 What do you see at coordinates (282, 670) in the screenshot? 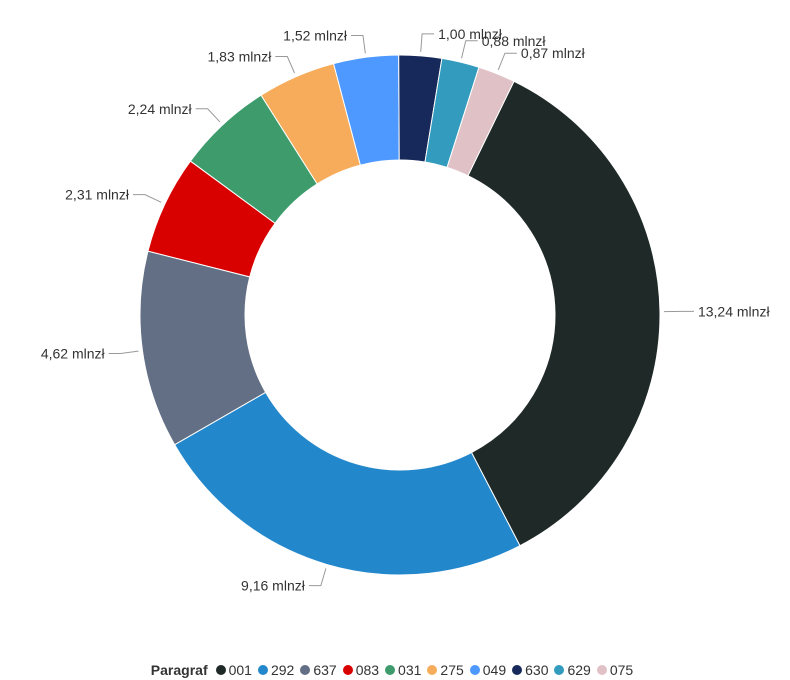
I see `legend-label: 292` at bounding box center [282, 670].